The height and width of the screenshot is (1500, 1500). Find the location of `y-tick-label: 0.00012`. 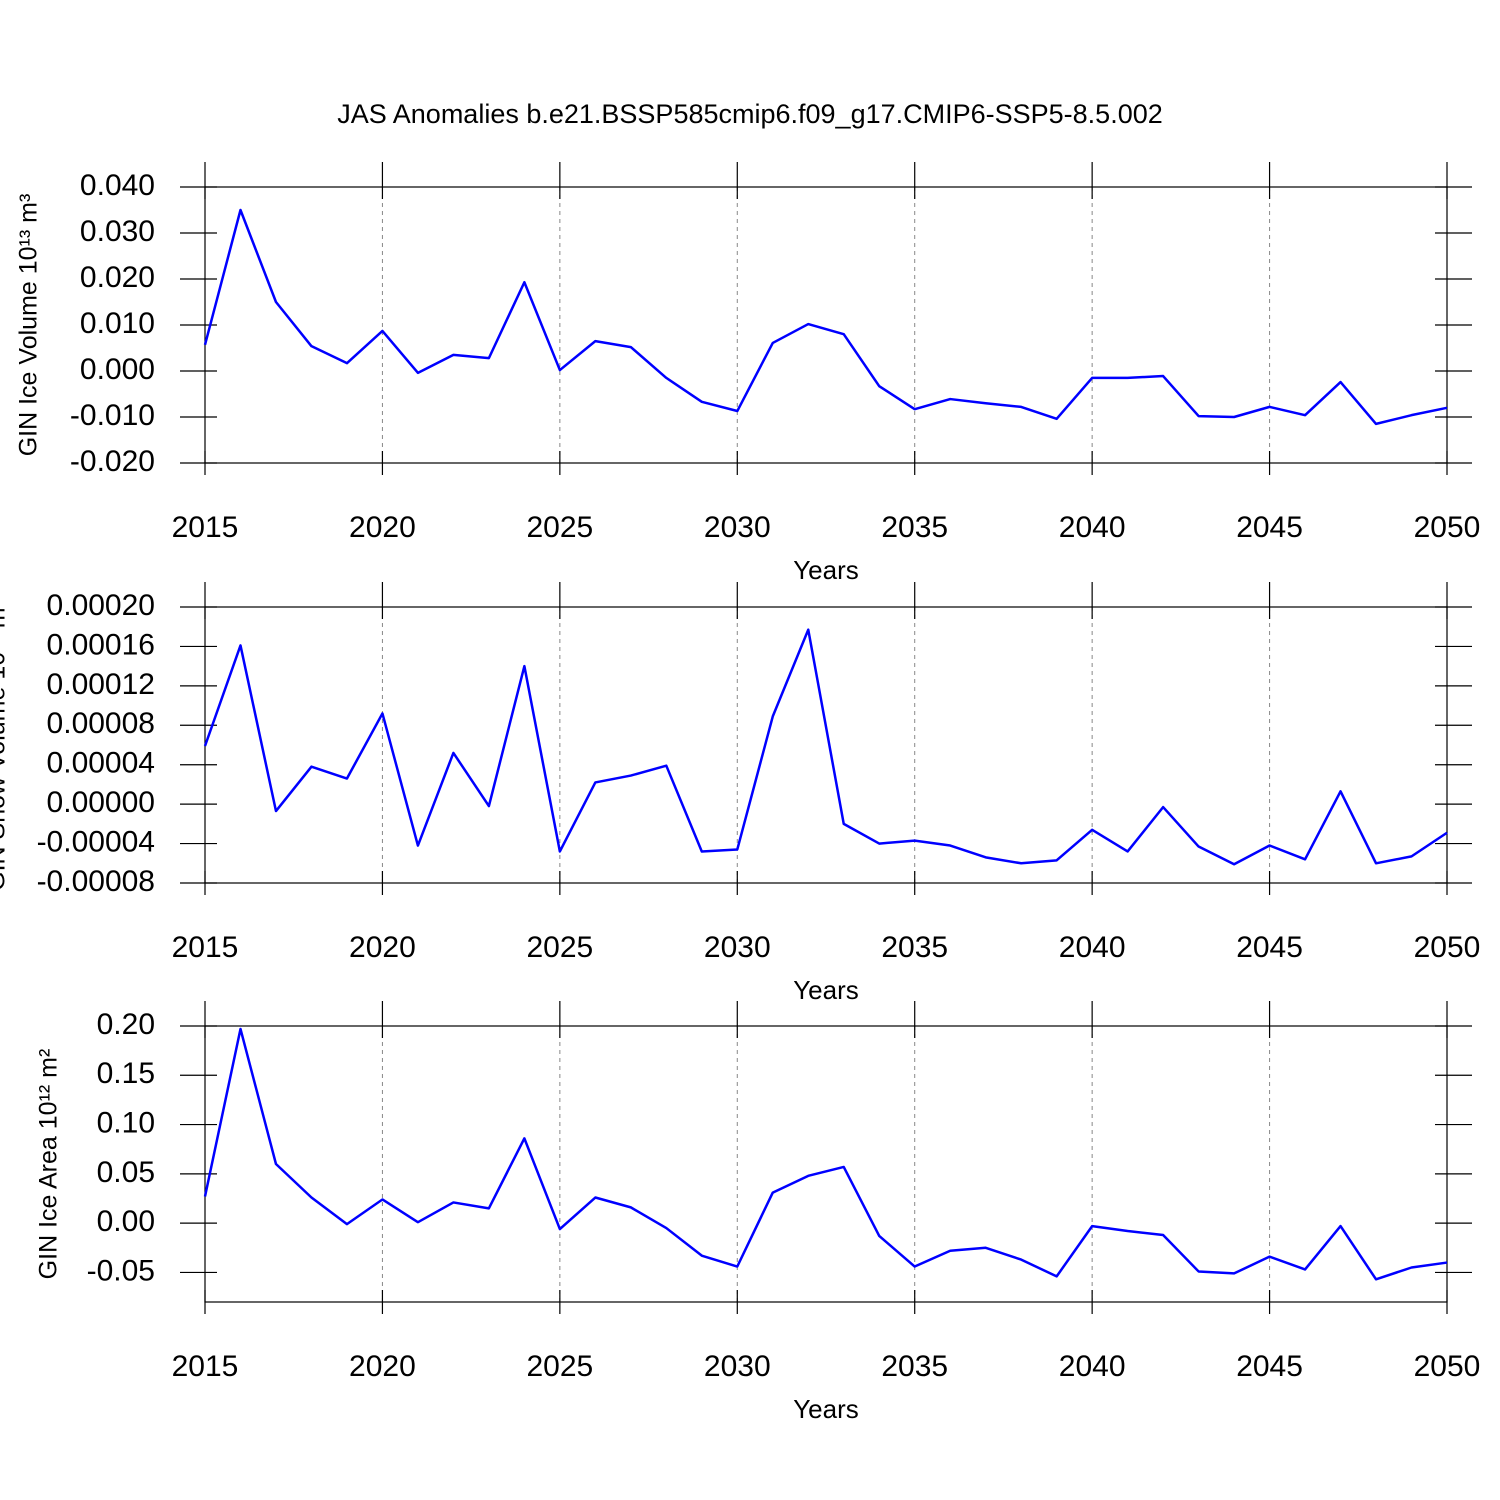

y-tick-label: 0.00012 is located at coordinates (101, 684).